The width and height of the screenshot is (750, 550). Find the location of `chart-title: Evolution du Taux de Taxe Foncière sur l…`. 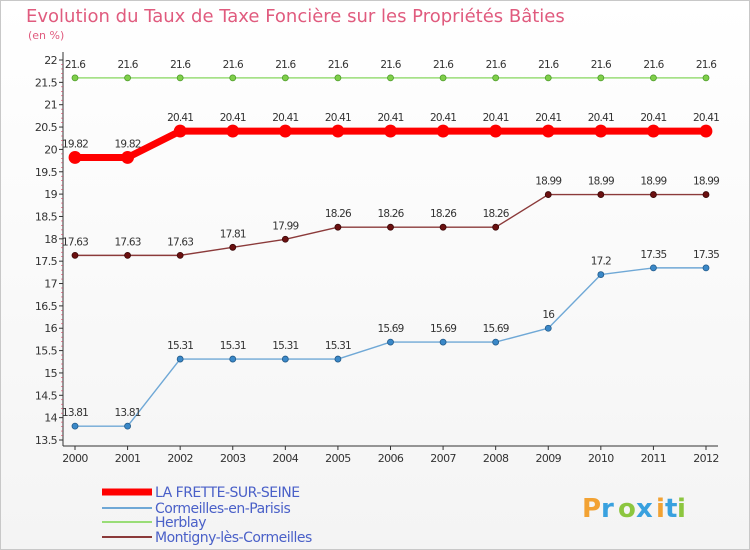

chart-title: Evolution du Taux de Taxe Foncière sur l… is located at coordinates (295, 16).